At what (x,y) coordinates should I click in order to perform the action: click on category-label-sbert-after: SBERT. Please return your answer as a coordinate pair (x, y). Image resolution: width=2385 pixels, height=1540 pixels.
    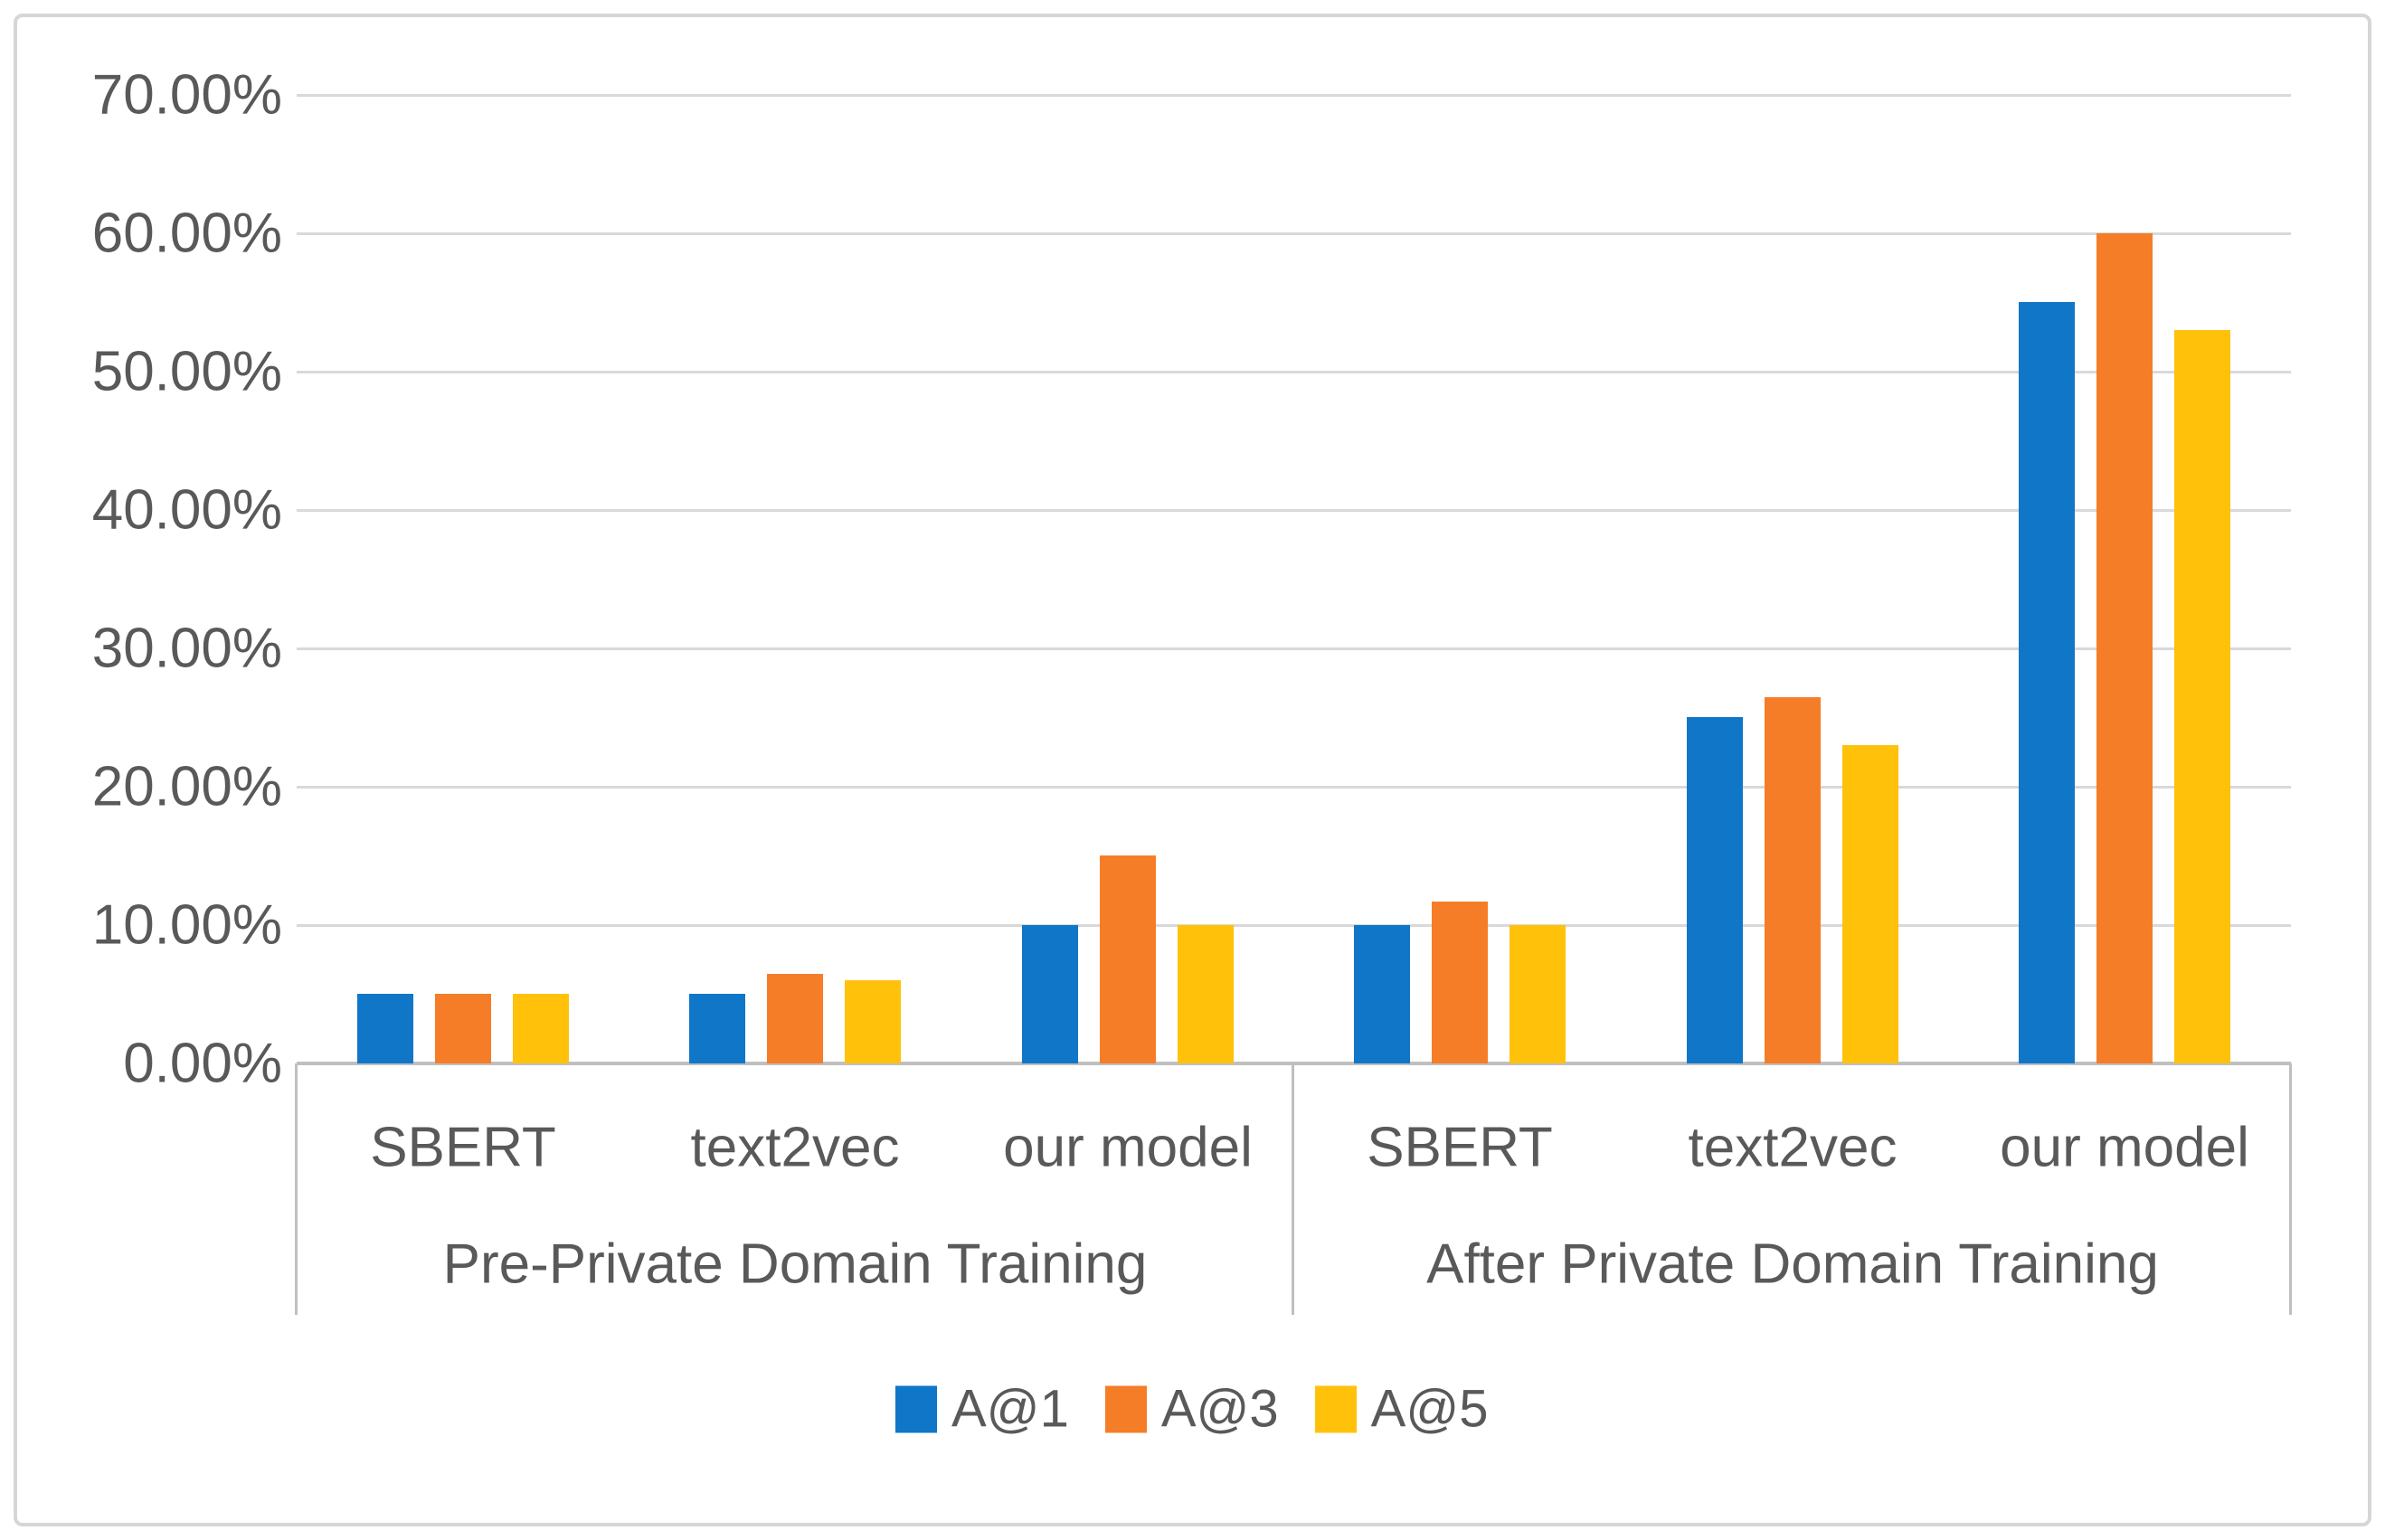
    Looking at the image, I should click on (1460, 1147).